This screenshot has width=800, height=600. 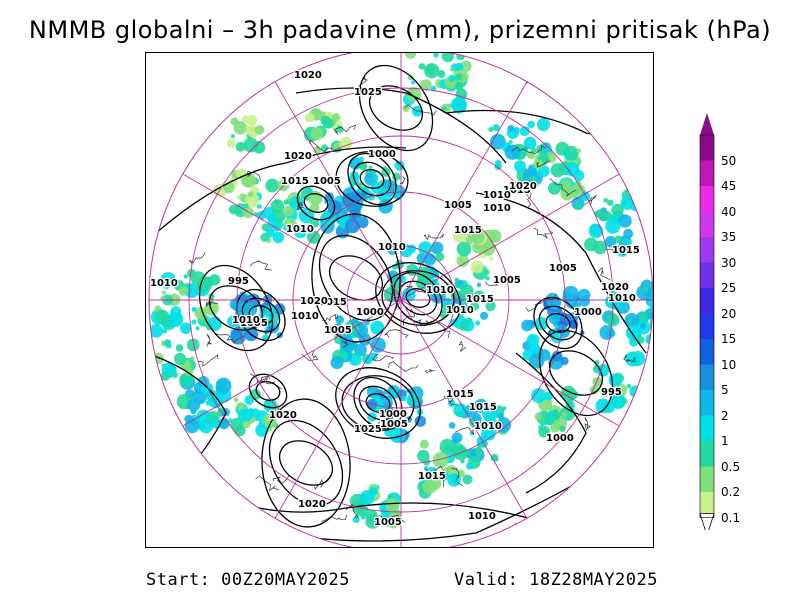 What do you see at coordinates (482, 516) in the screenshot?
I see `isobar-label: 1010` at bounding box center [482, 516].